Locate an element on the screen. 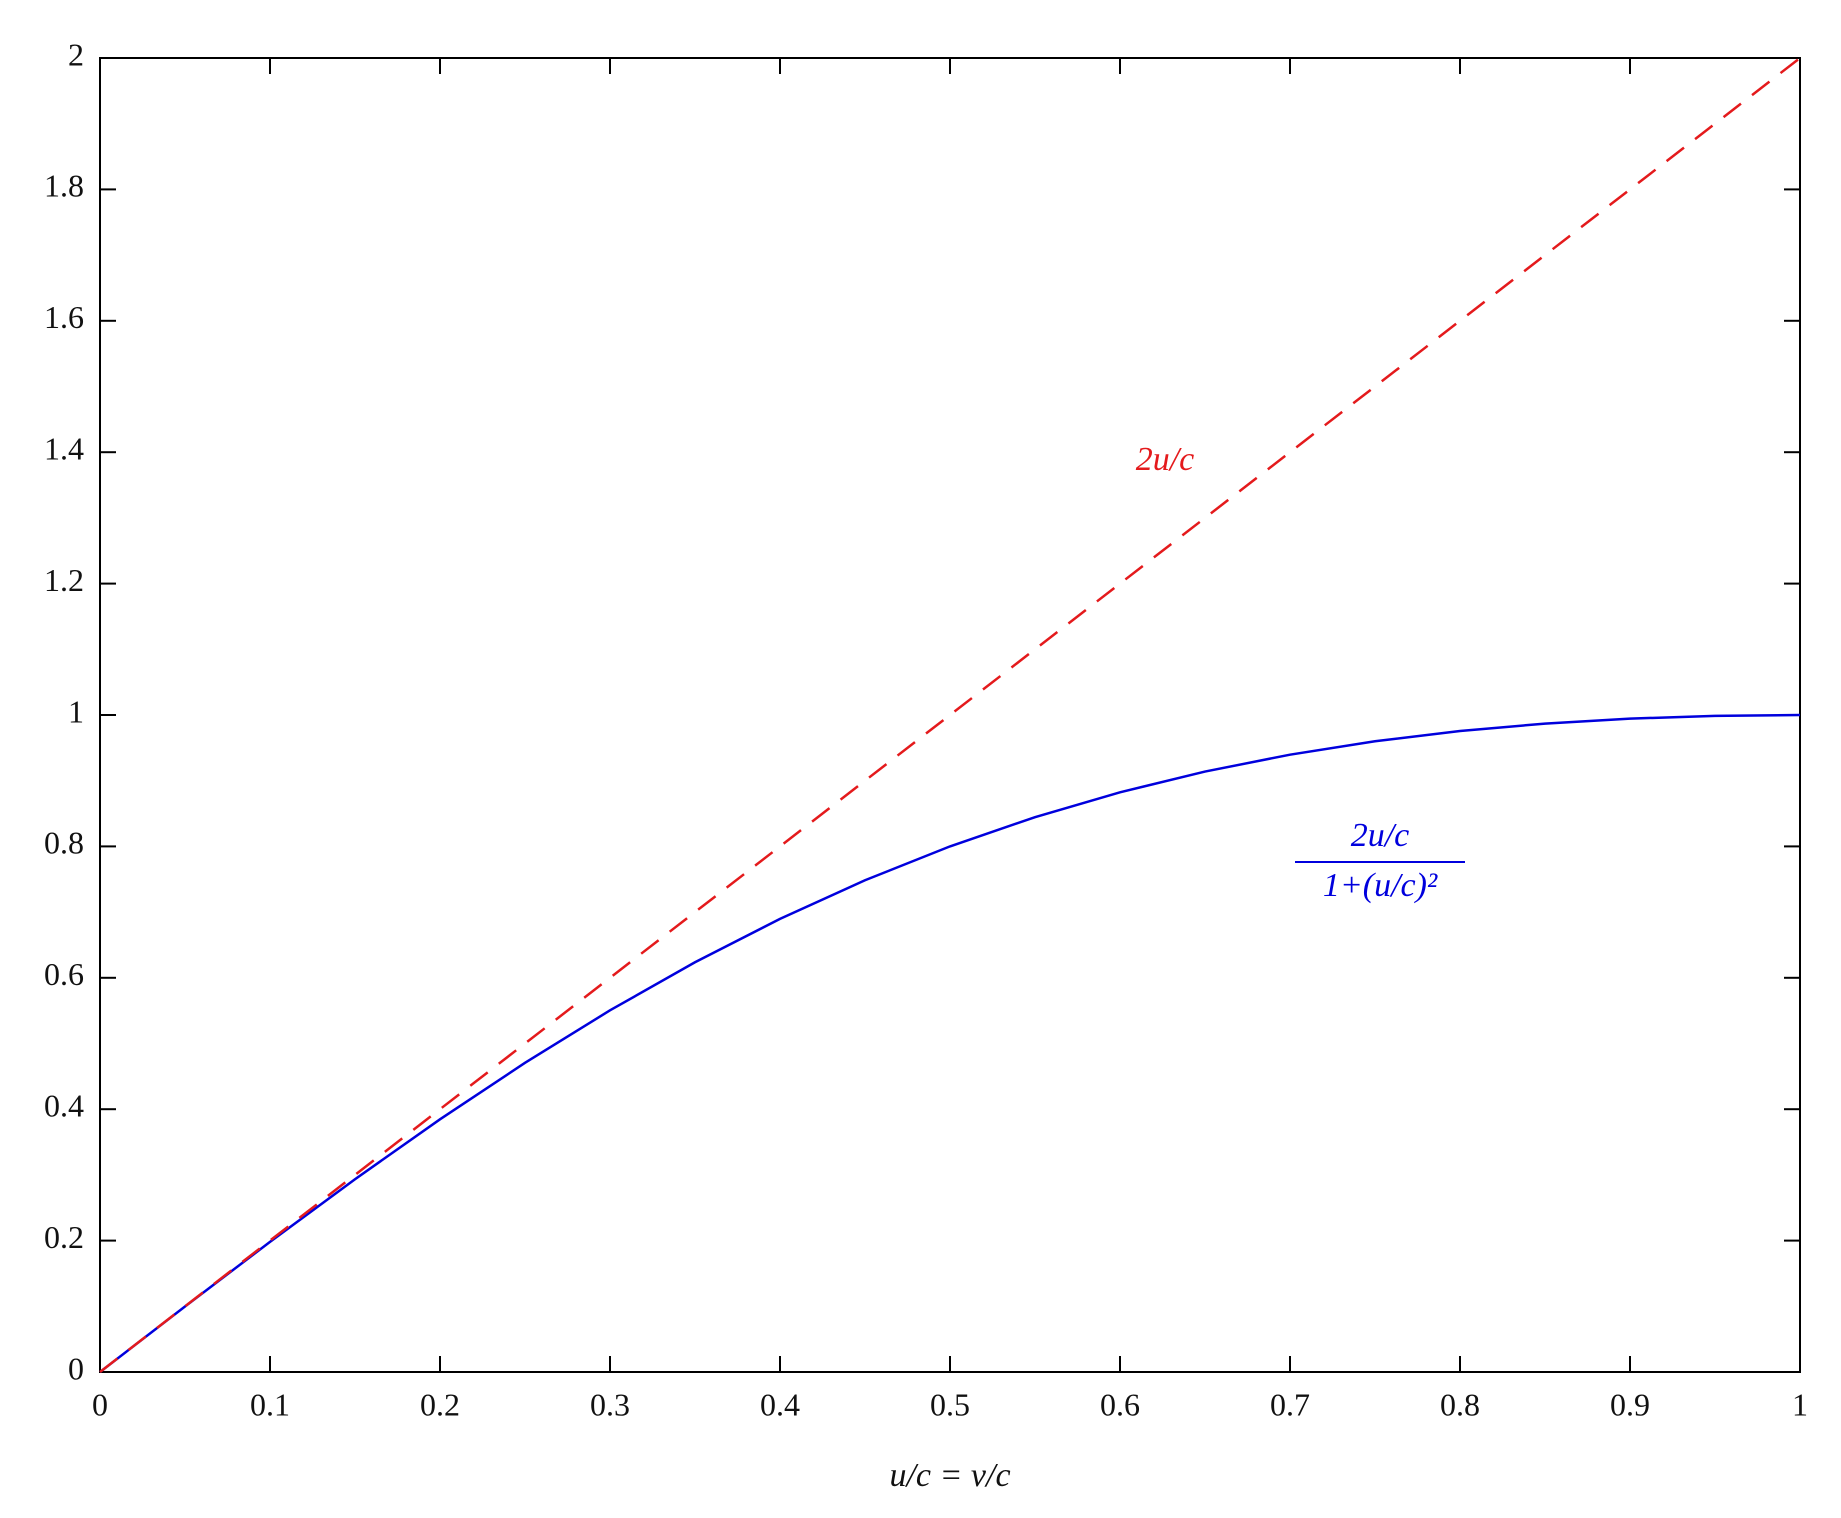  x-tick-label: 0.3 is located at coordinates (610, 1404).